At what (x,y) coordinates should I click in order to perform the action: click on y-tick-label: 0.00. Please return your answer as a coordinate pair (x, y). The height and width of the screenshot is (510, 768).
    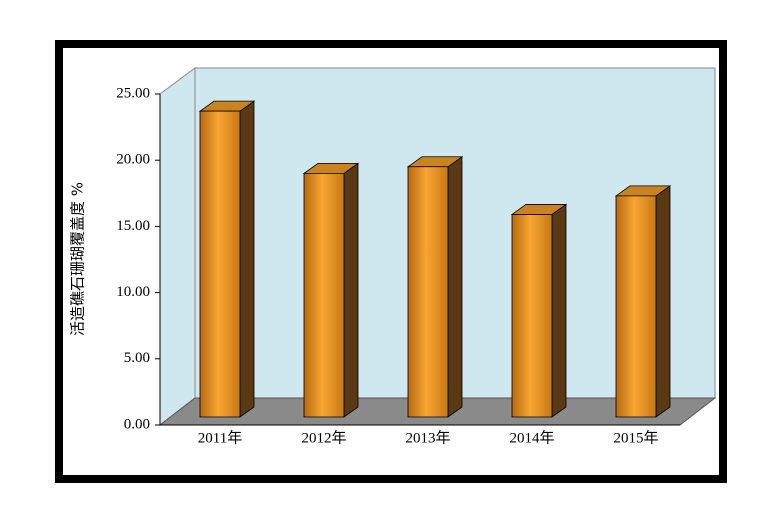
    Looking at the image, I should click on (137, 424).